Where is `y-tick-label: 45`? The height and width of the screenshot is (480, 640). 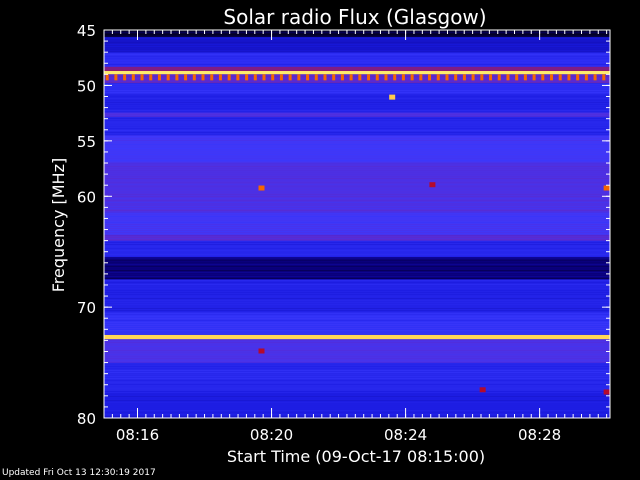
y-tick-label: 45 is located at coordinates (86, 31).